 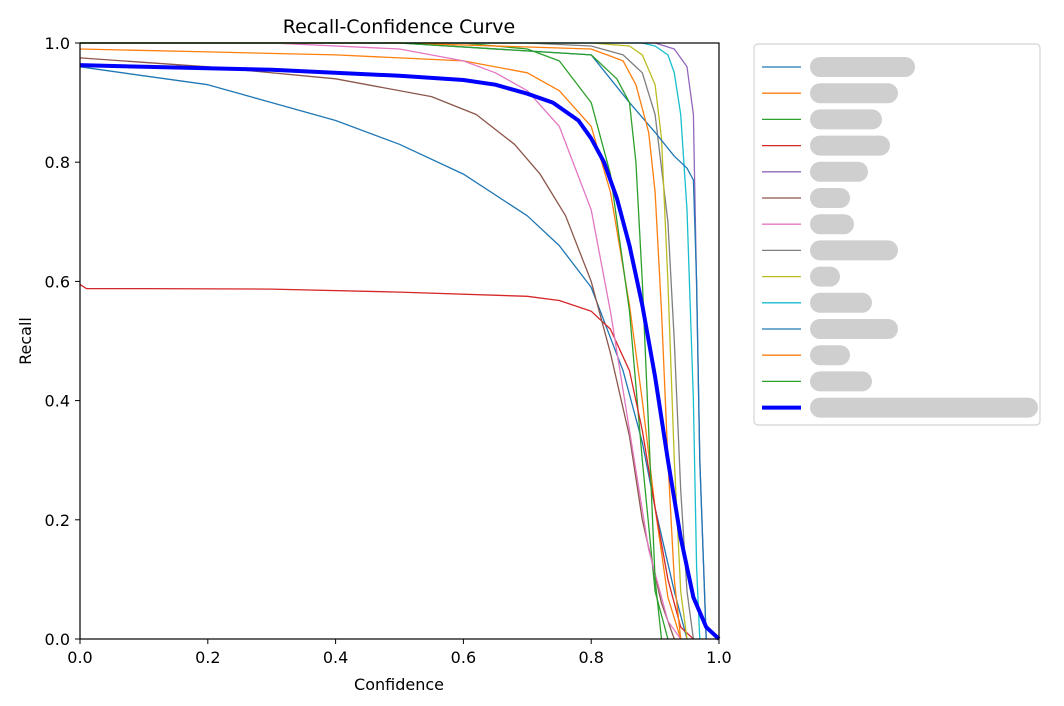 I want to click on x-tick-label: 0.0, so click(x=79, y=657).